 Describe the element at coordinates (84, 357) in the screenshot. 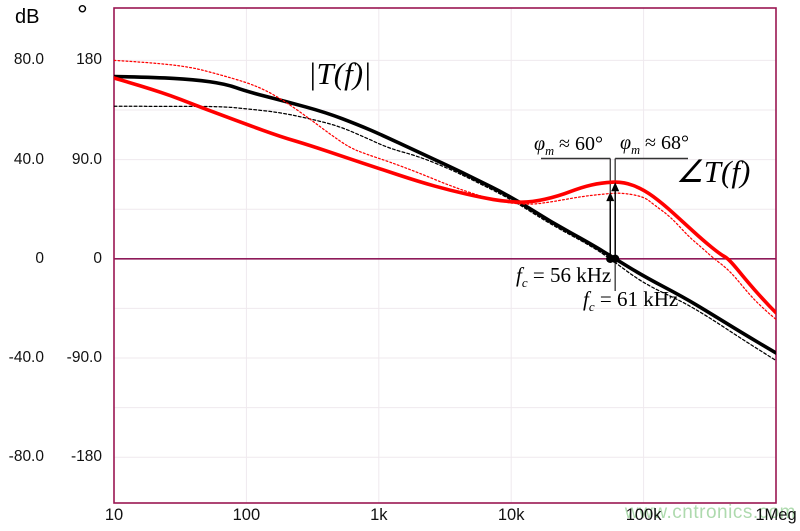

I see `deg-tick-label: -90.0` at that location.